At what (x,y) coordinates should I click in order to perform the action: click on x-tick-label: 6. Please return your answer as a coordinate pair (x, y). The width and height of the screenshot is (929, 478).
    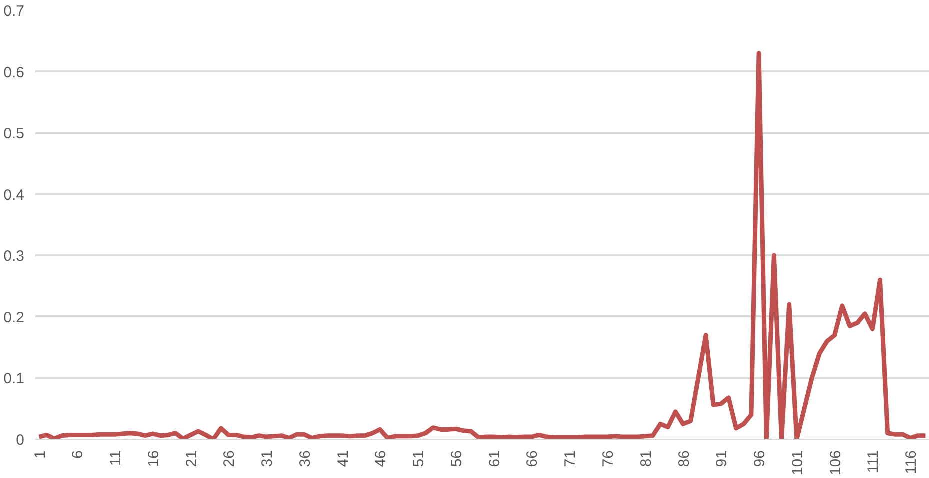
    Looking at the image, I should click on (78, 454).